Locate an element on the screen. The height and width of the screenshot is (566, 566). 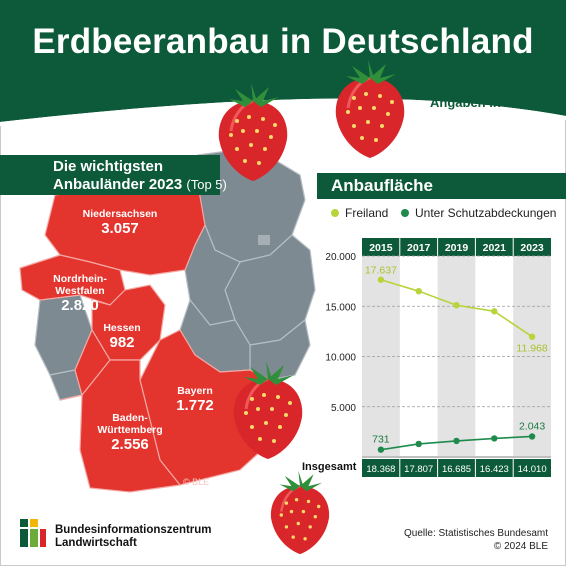
label-nrw: Nordrhein- Westfalen 2.820 is located at coordinates (80, 293).